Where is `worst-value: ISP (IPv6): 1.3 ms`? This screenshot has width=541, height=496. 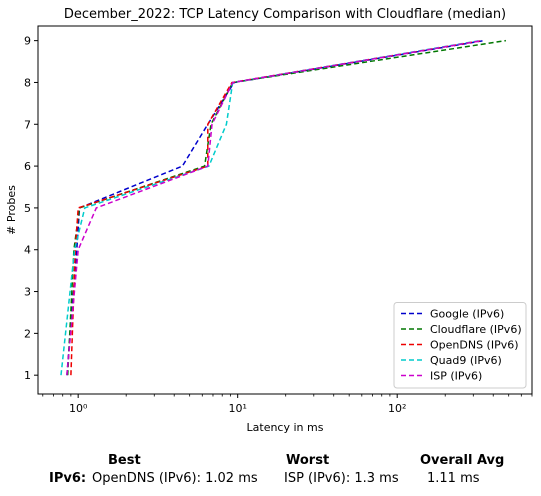 worst-value: ISP (IPv6): 1.3 ms is located at coordinates (341, 478).